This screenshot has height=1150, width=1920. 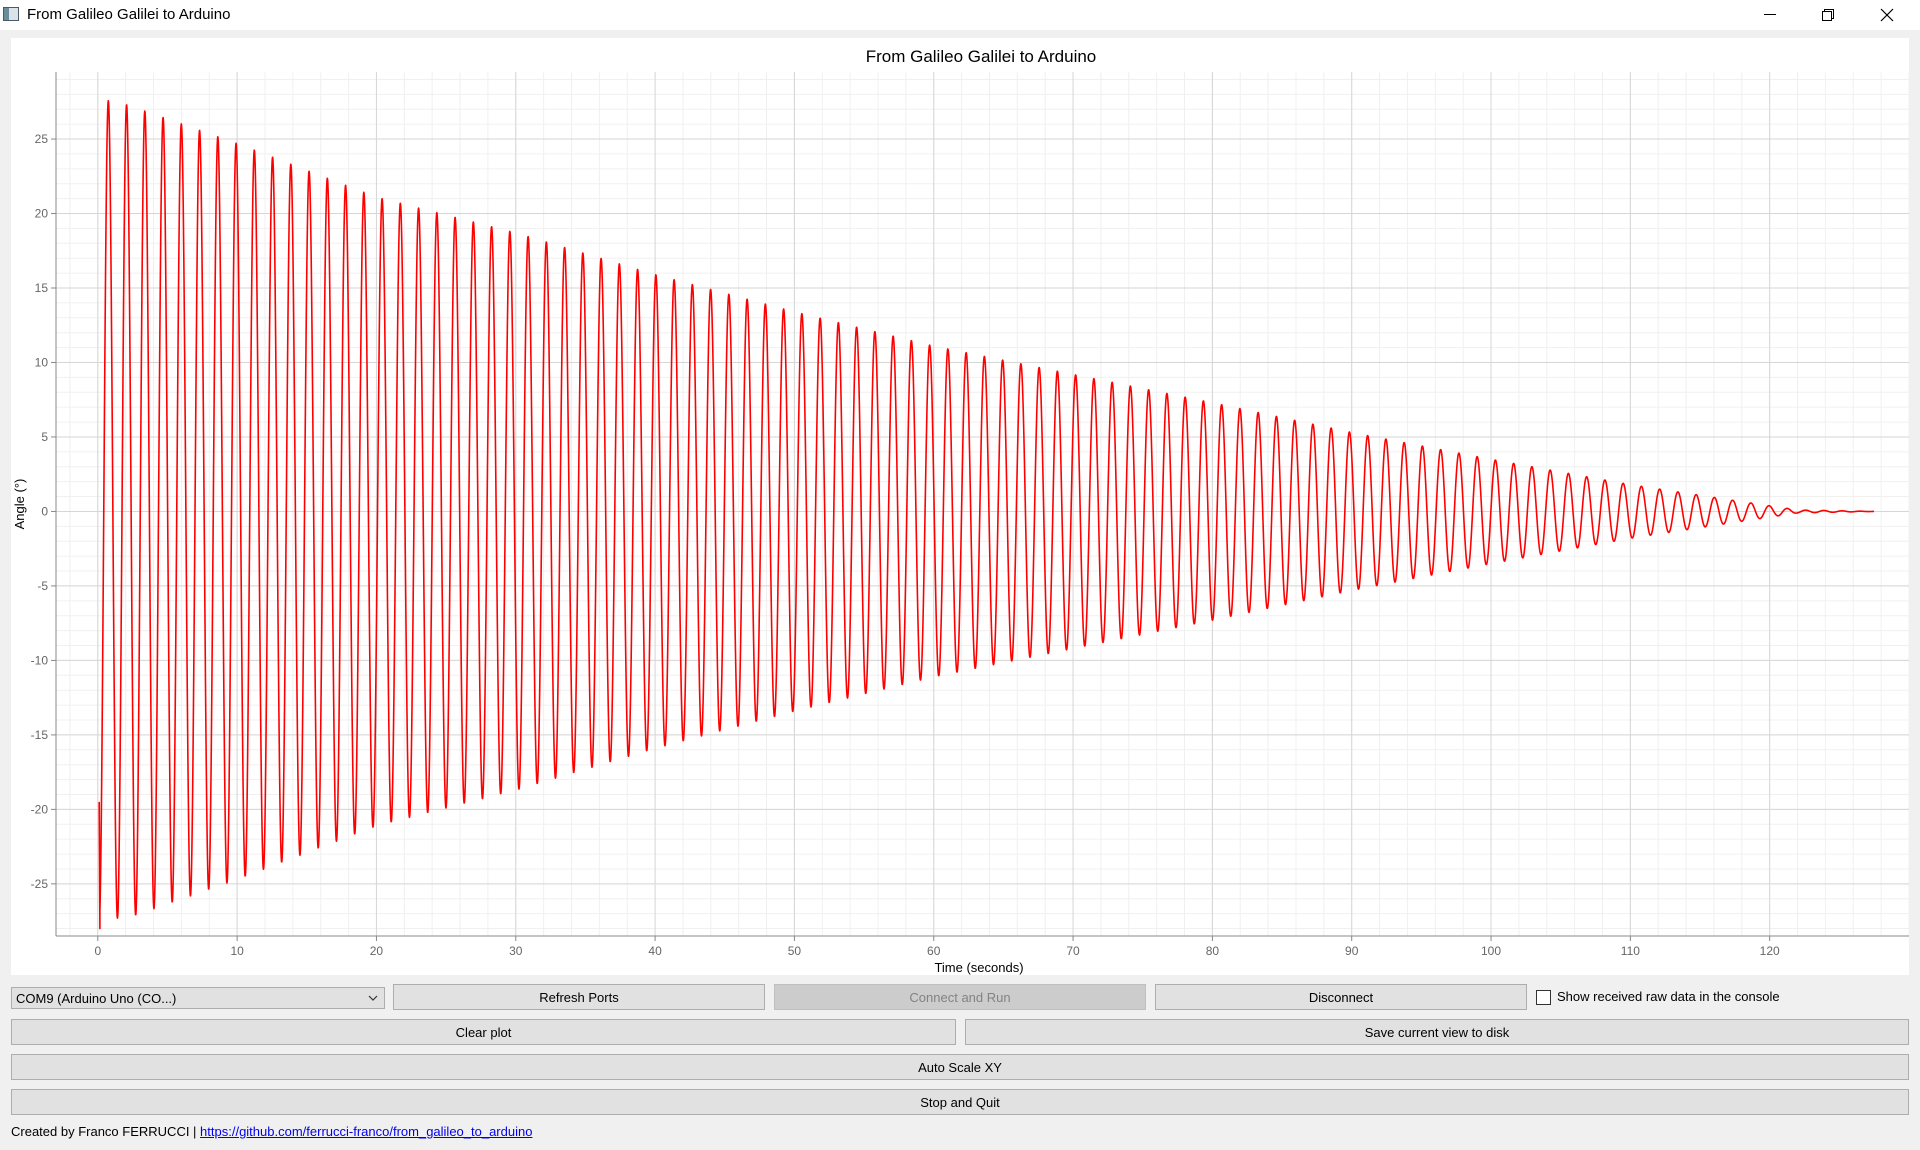 I want to click on close-button, so click(x=1887, y=15).